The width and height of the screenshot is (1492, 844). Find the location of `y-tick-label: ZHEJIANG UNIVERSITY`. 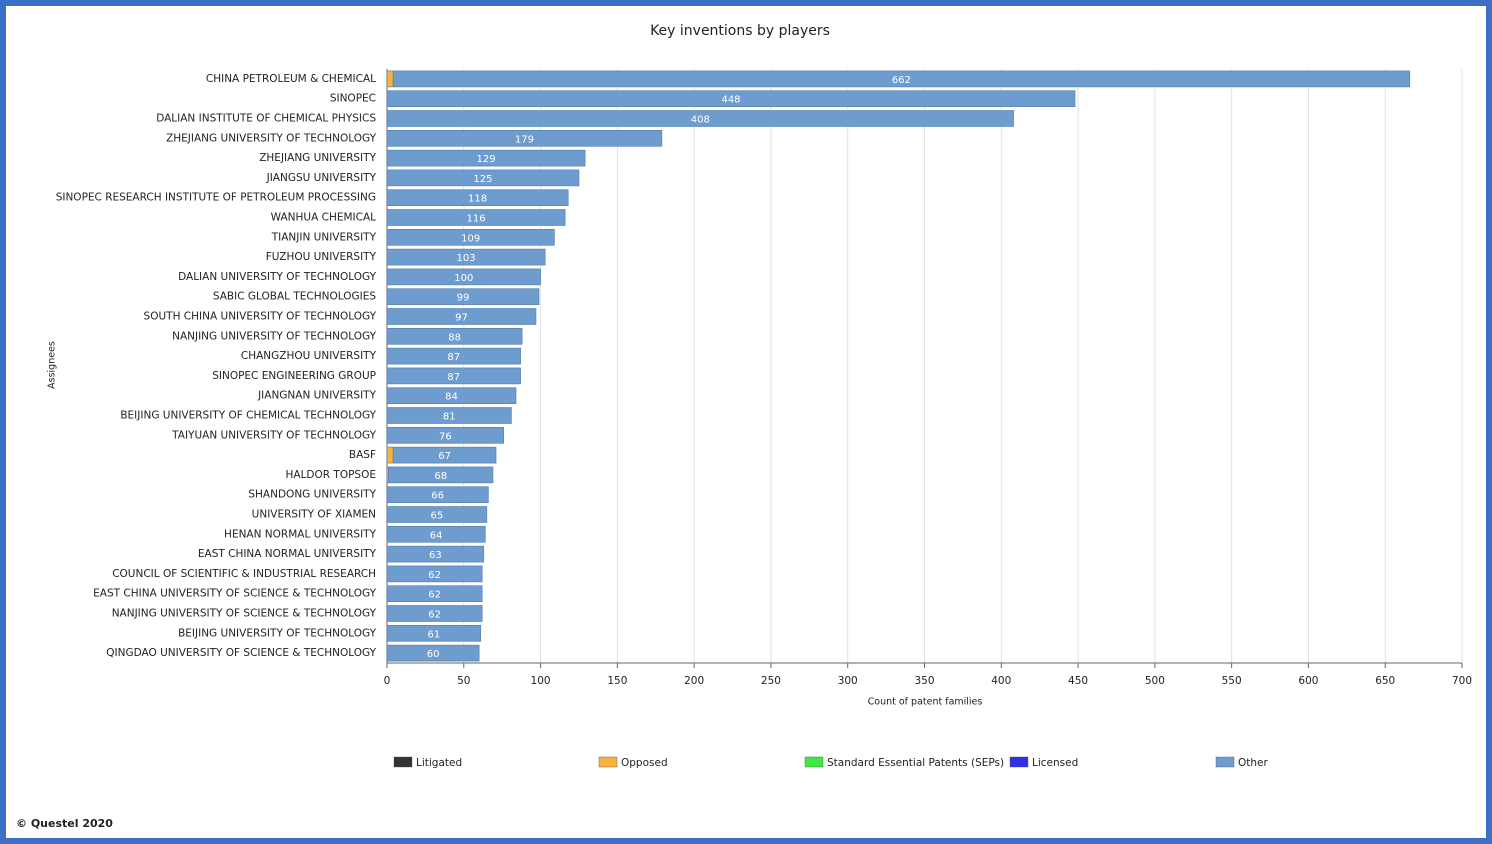

y-tick-label: ZHEJIANG UNIVERSITY is located at coordinates (317, 158).